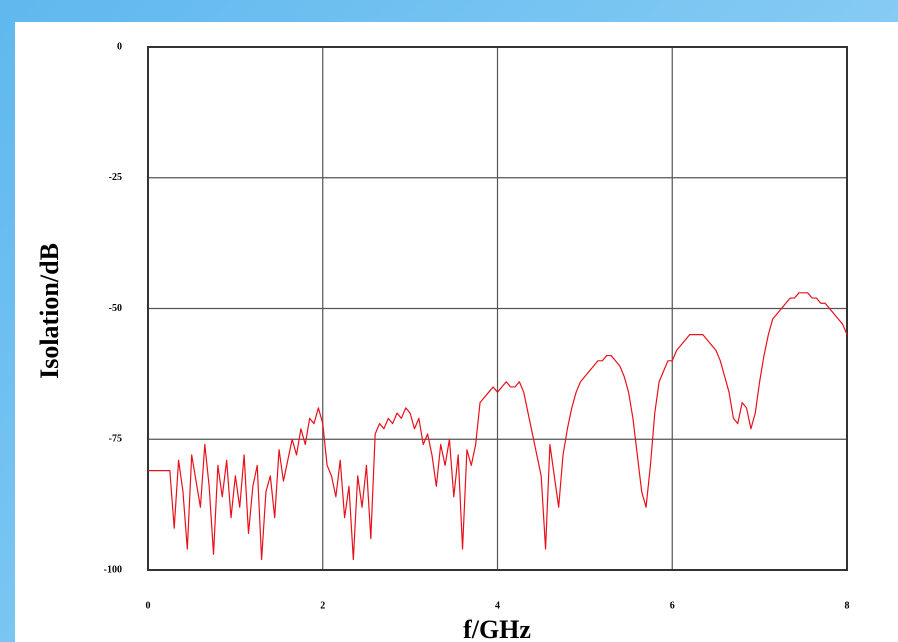 The height and width of the screenshot is (642, 898). What do you see at coordinates (113, 569) in the screenshot?
I see `y-tick-label: -100` at bounding box center [113, 569].